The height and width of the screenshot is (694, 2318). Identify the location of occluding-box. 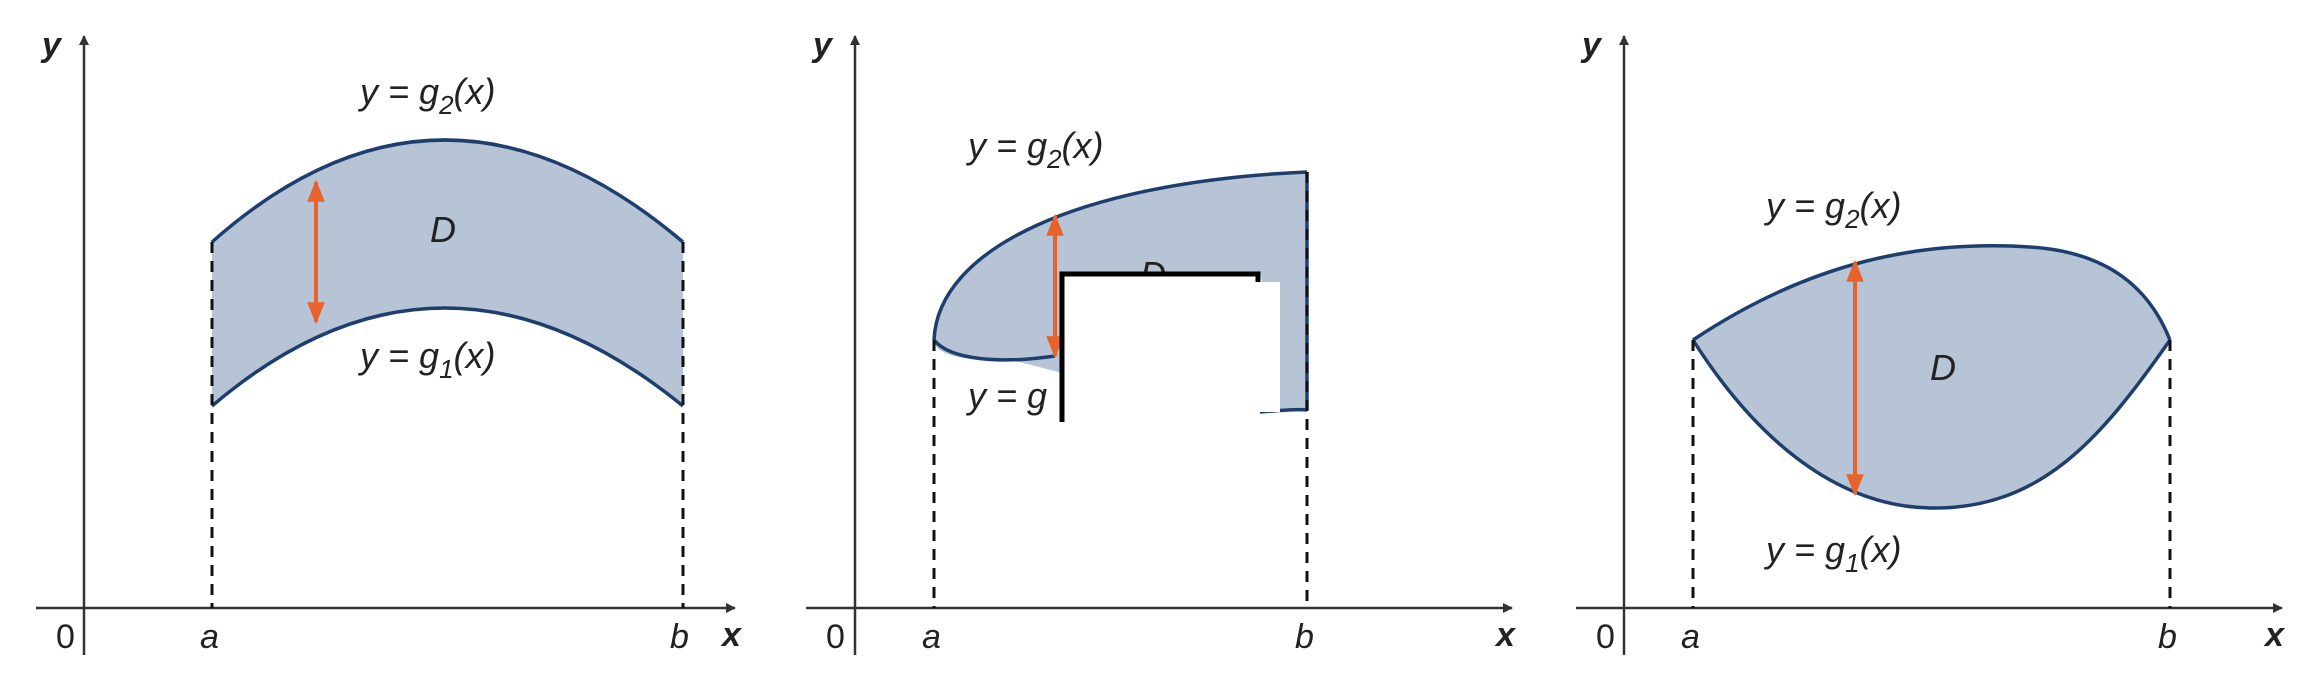
(1170, 352).